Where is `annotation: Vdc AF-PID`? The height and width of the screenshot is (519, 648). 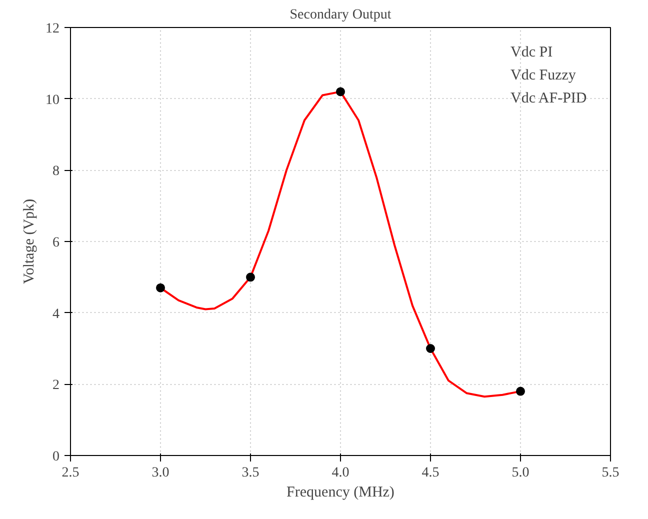 annotation: Vdc AF-PID is located at coordinates (548, 98).